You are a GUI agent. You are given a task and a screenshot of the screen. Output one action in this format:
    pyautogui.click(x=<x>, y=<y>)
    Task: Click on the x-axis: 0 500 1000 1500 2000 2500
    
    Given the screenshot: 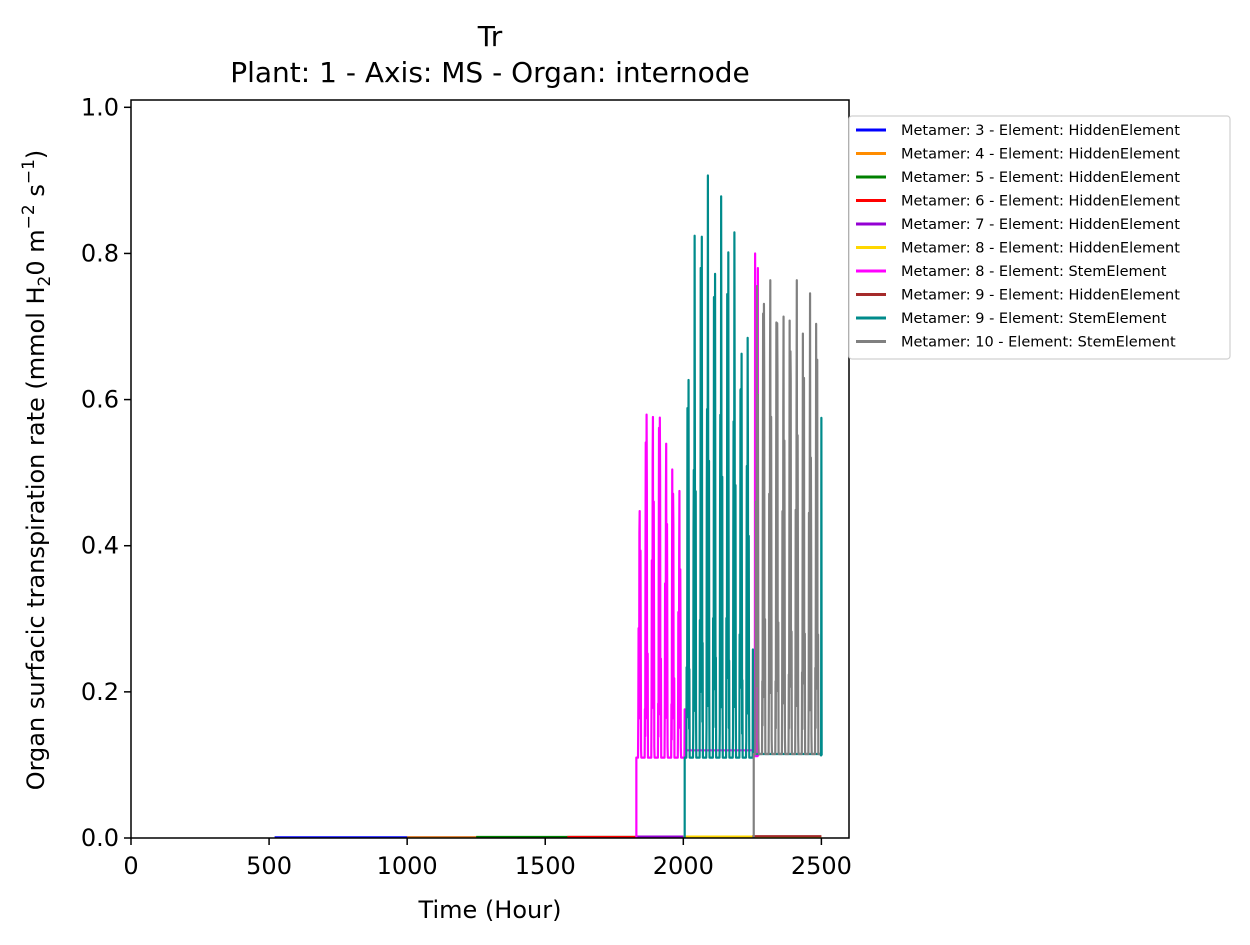 What is the action you would take?
    pyautogui.click(x=487, y=859)
    